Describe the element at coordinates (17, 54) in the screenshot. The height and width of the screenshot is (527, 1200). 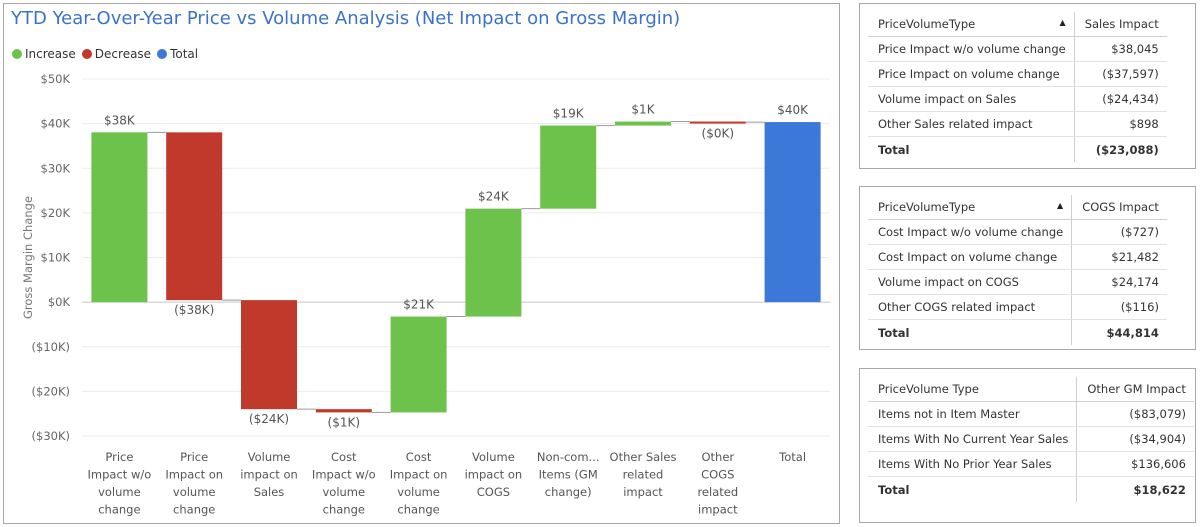
I see `legend-dot-increase` at that location.